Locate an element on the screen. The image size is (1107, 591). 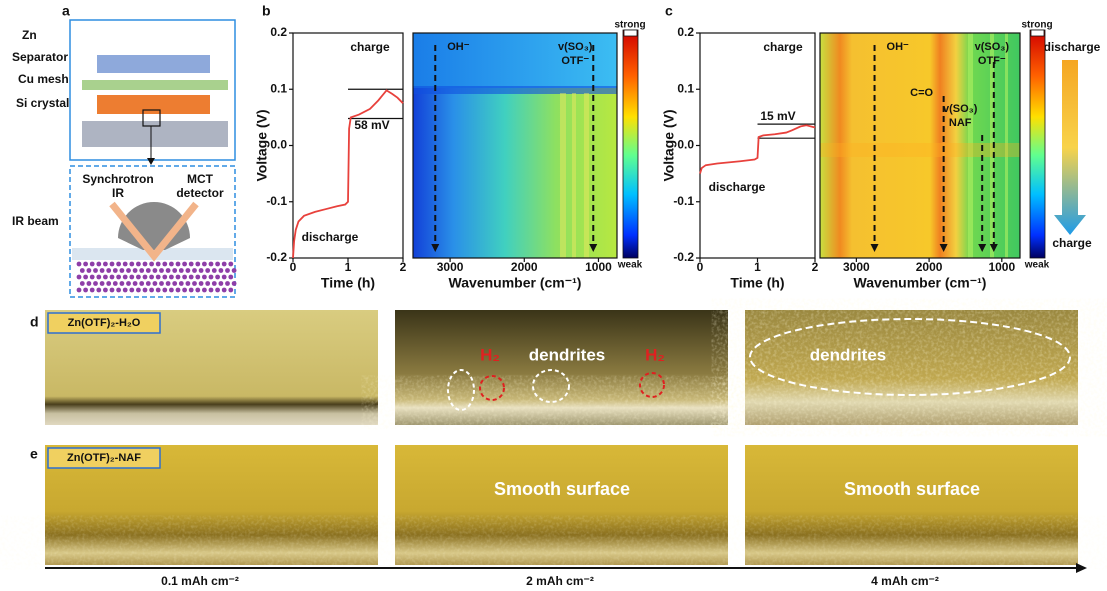
y-axis-label: Voltage (V) is located at coordinates (669, 145).